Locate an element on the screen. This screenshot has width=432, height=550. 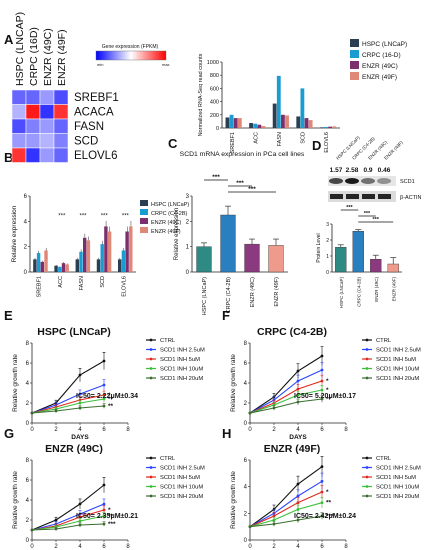
heatmap-column-label: ENZR (49F) is located at coordinates (62, 57).